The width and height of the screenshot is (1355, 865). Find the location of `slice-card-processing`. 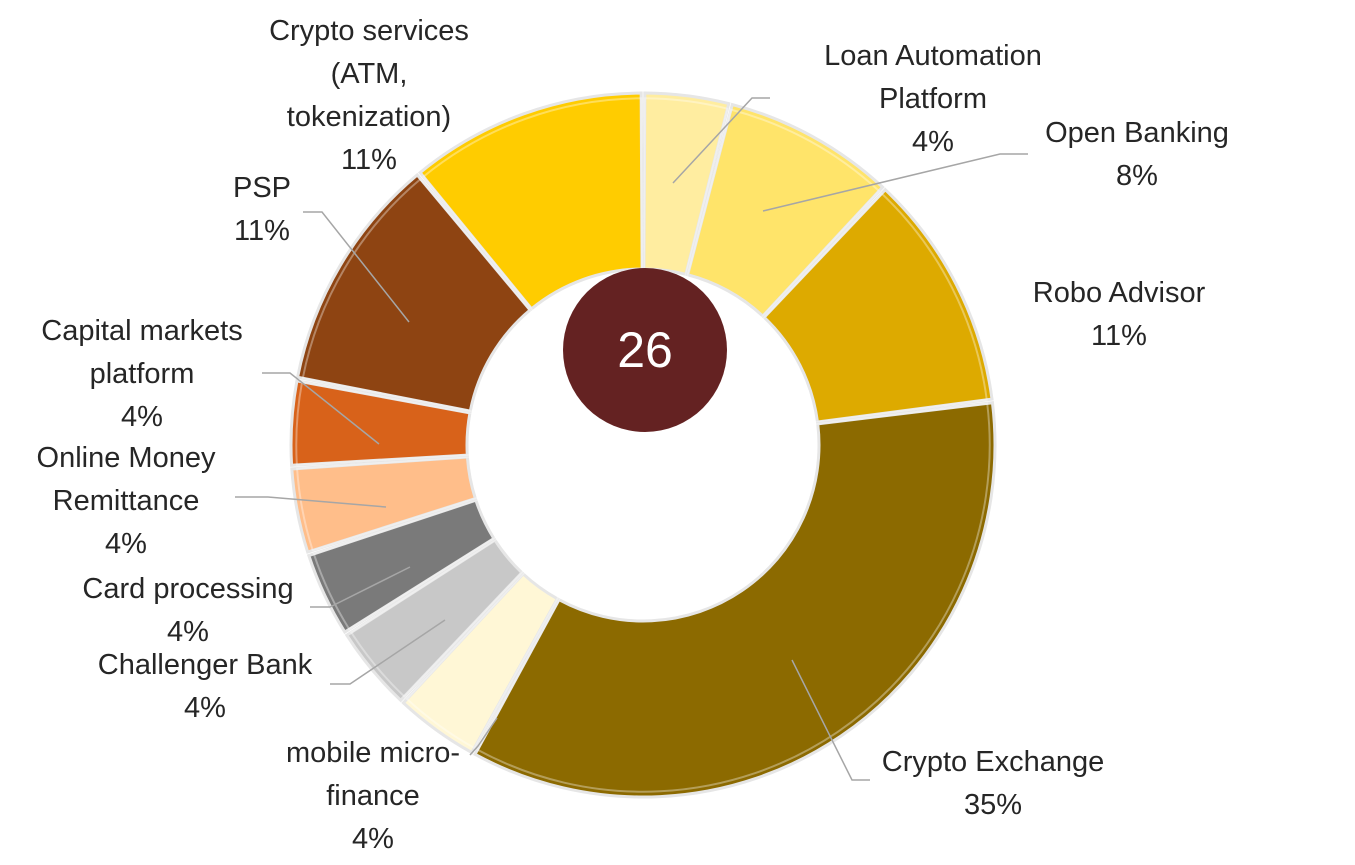

slice-card-processing is located at coordinates (401, 566).